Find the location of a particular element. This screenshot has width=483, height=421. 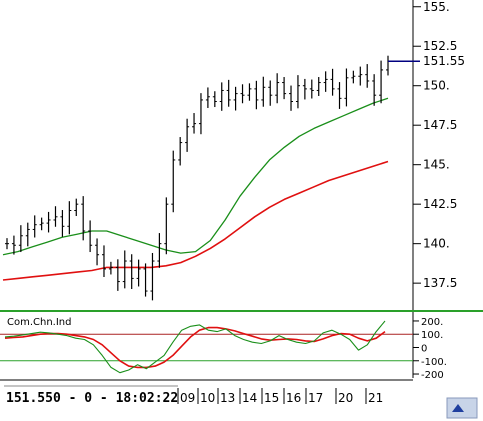

date-label: 20 is located at coordinates (345, 398).